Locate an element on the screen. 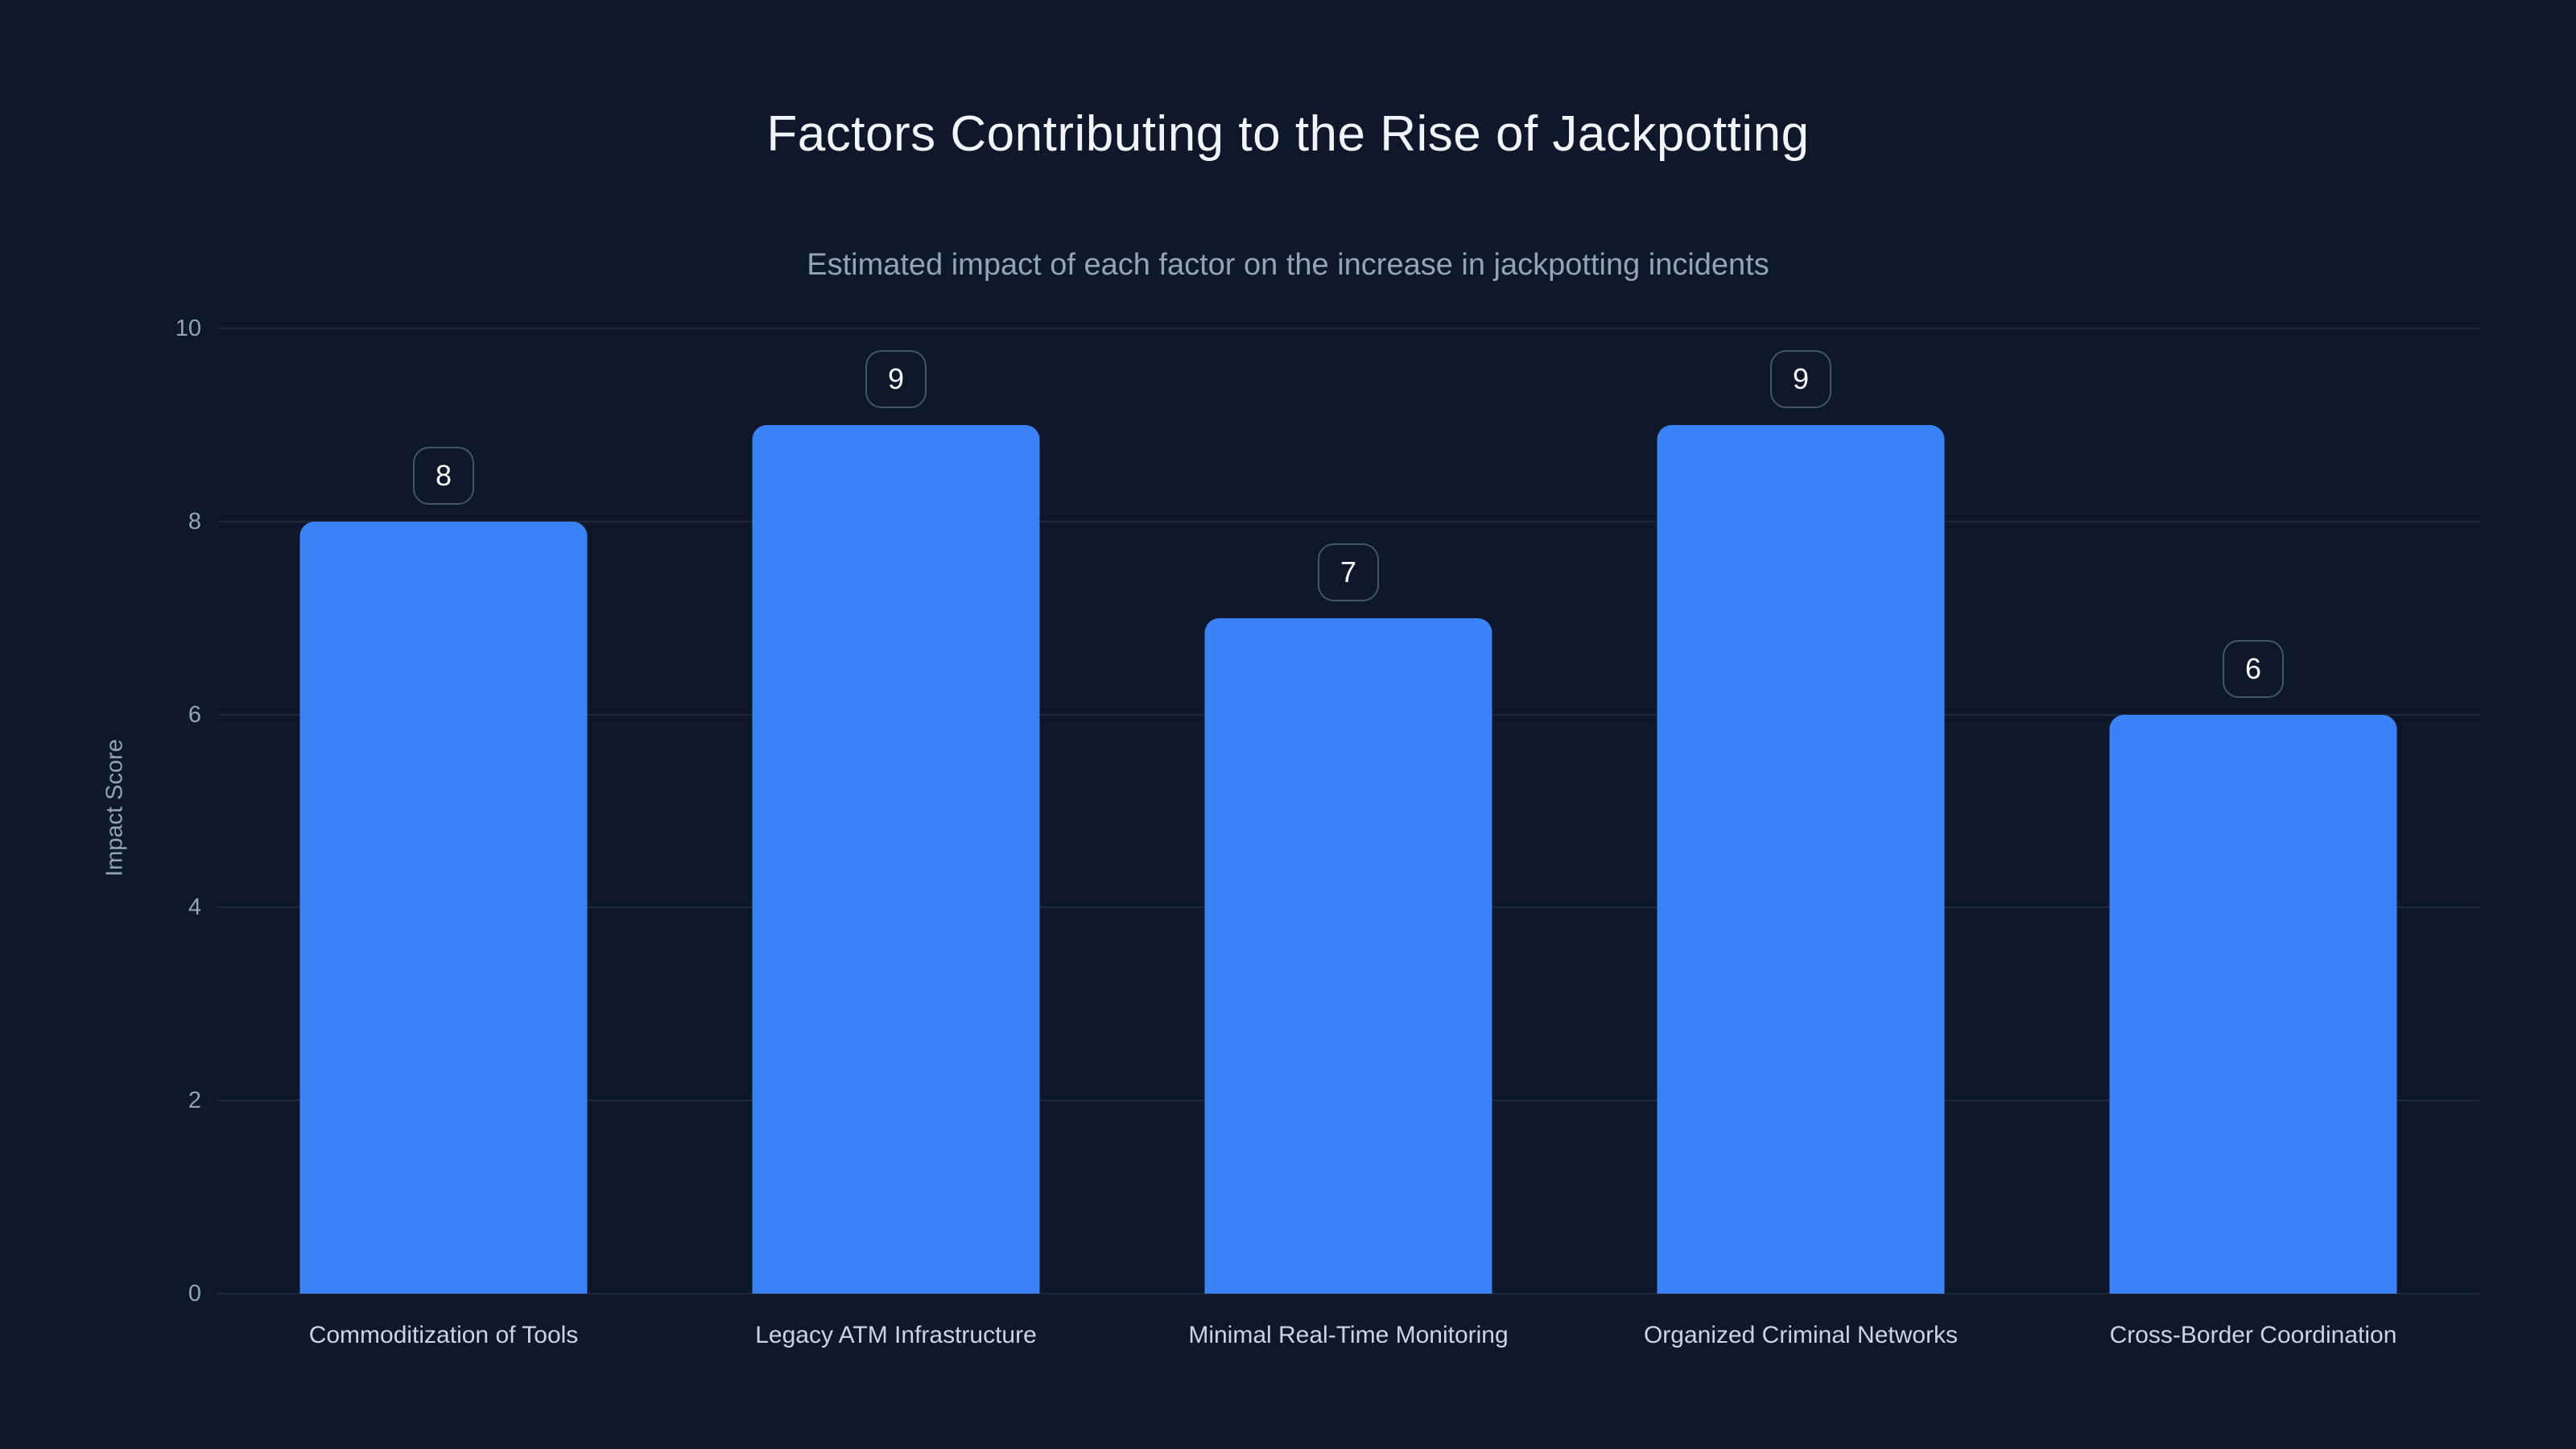 The height and width of the screenshot is (1449, 2576). y-tick-6: 6 is located at coordinates (194, 714).